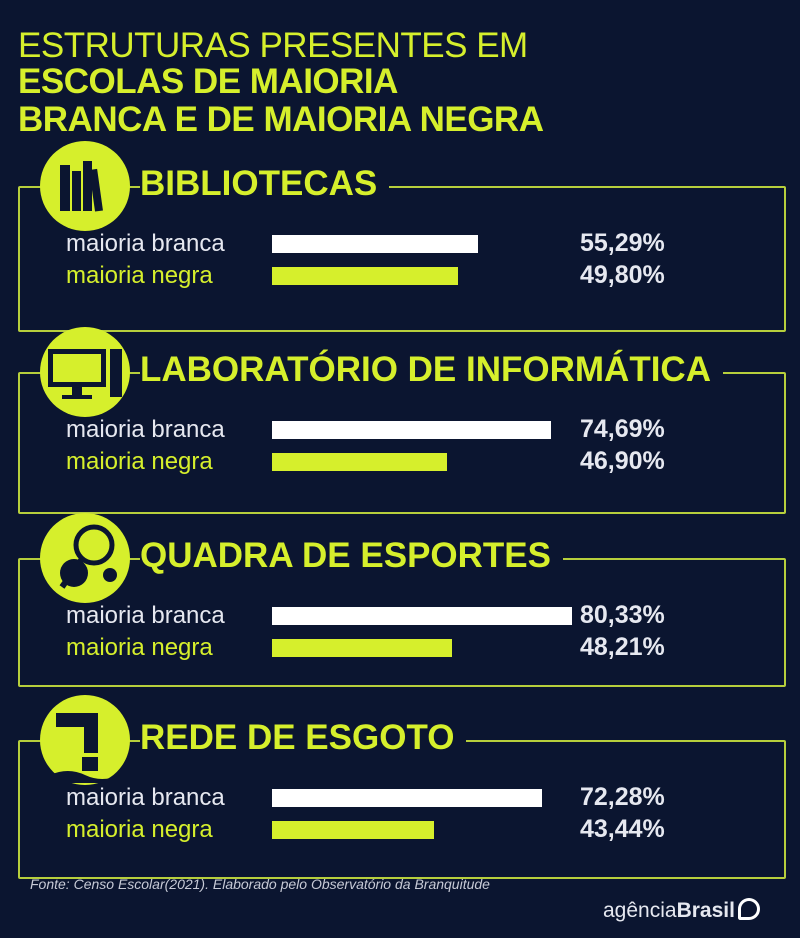  Describe the element at coordinates (622, 829) in the screenshot. I see `value-label: 43,44%` at that location.